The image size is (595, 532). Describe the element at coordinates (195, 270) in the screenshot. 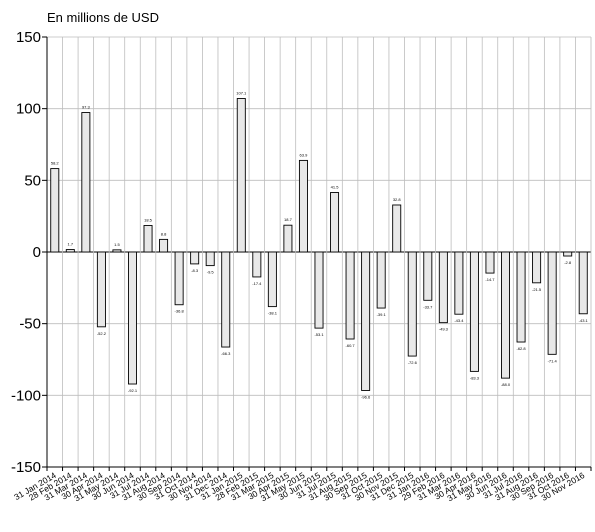

I see `data-label: -8.3` at that location.